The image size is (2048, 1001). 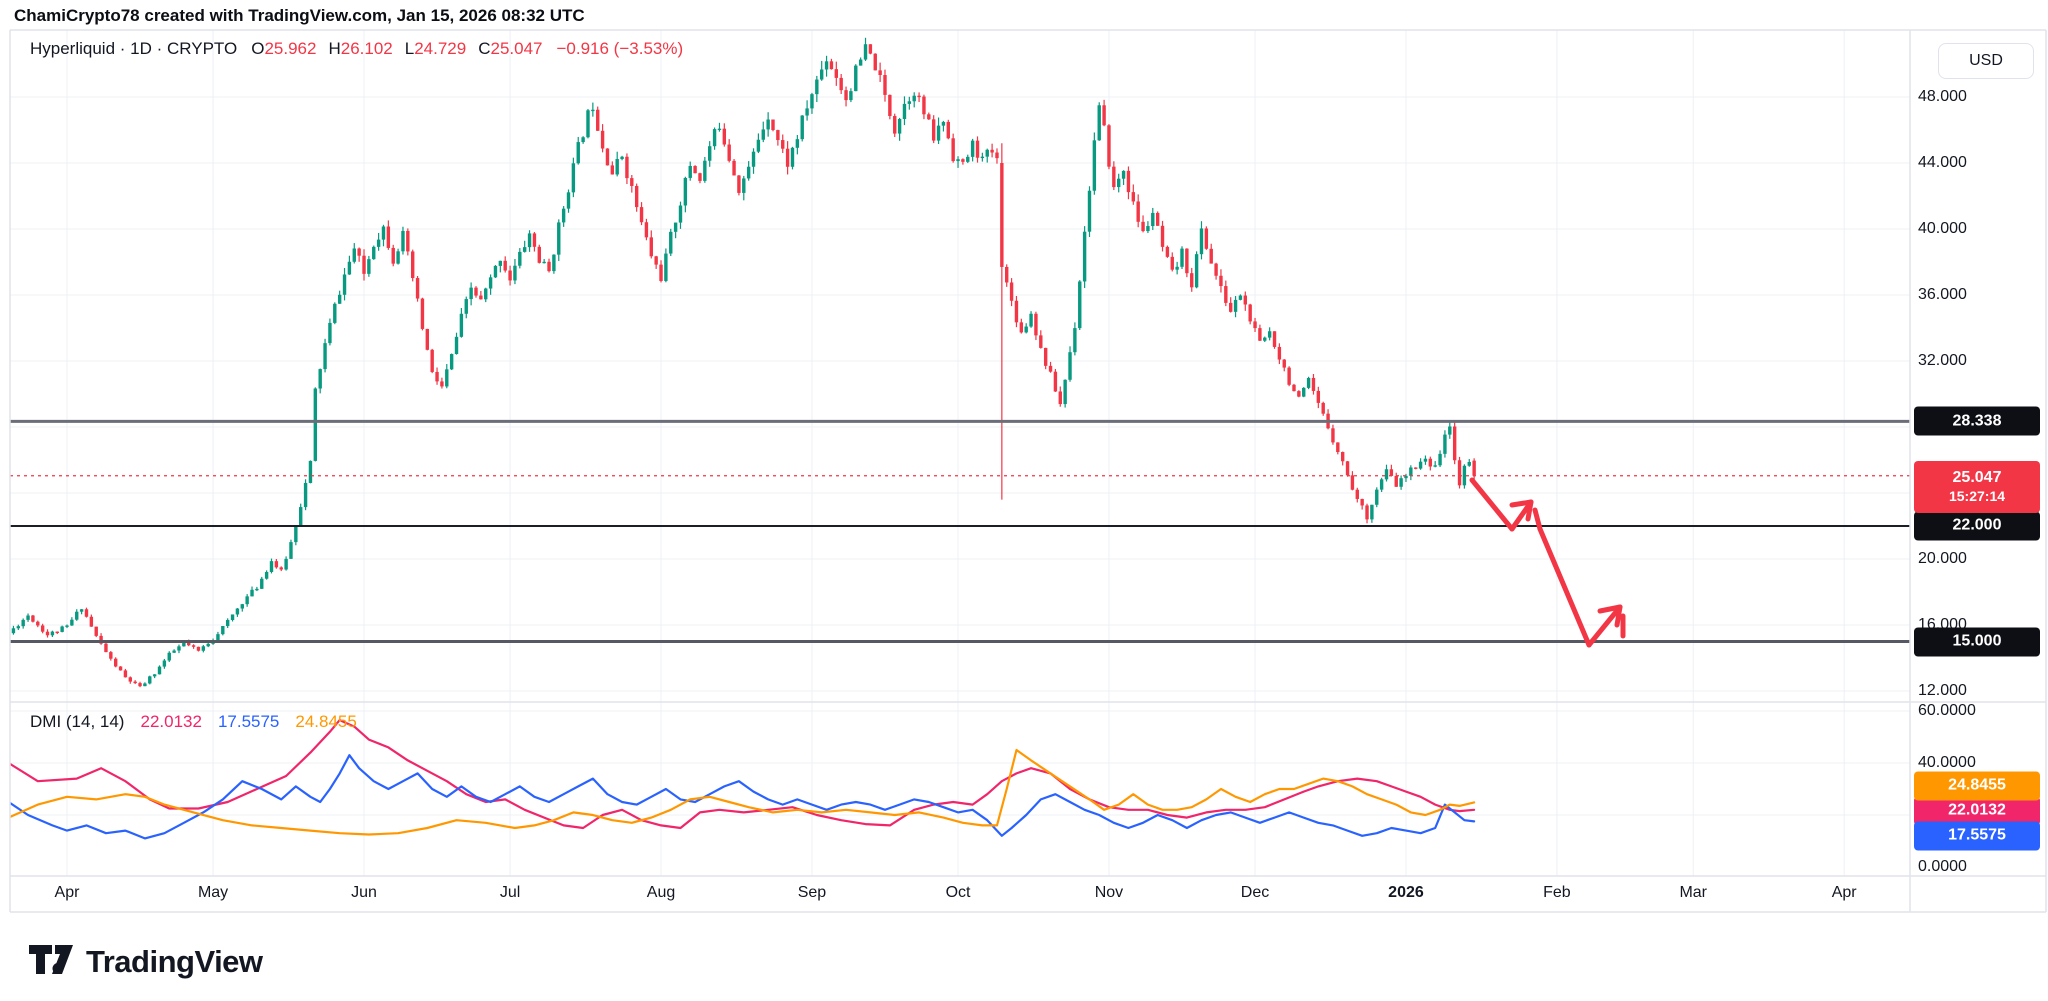 What do you see at coordinates (743, 797) in the screenshot?
I see `dmi-line-+DI` at bounding box center [743, 797].